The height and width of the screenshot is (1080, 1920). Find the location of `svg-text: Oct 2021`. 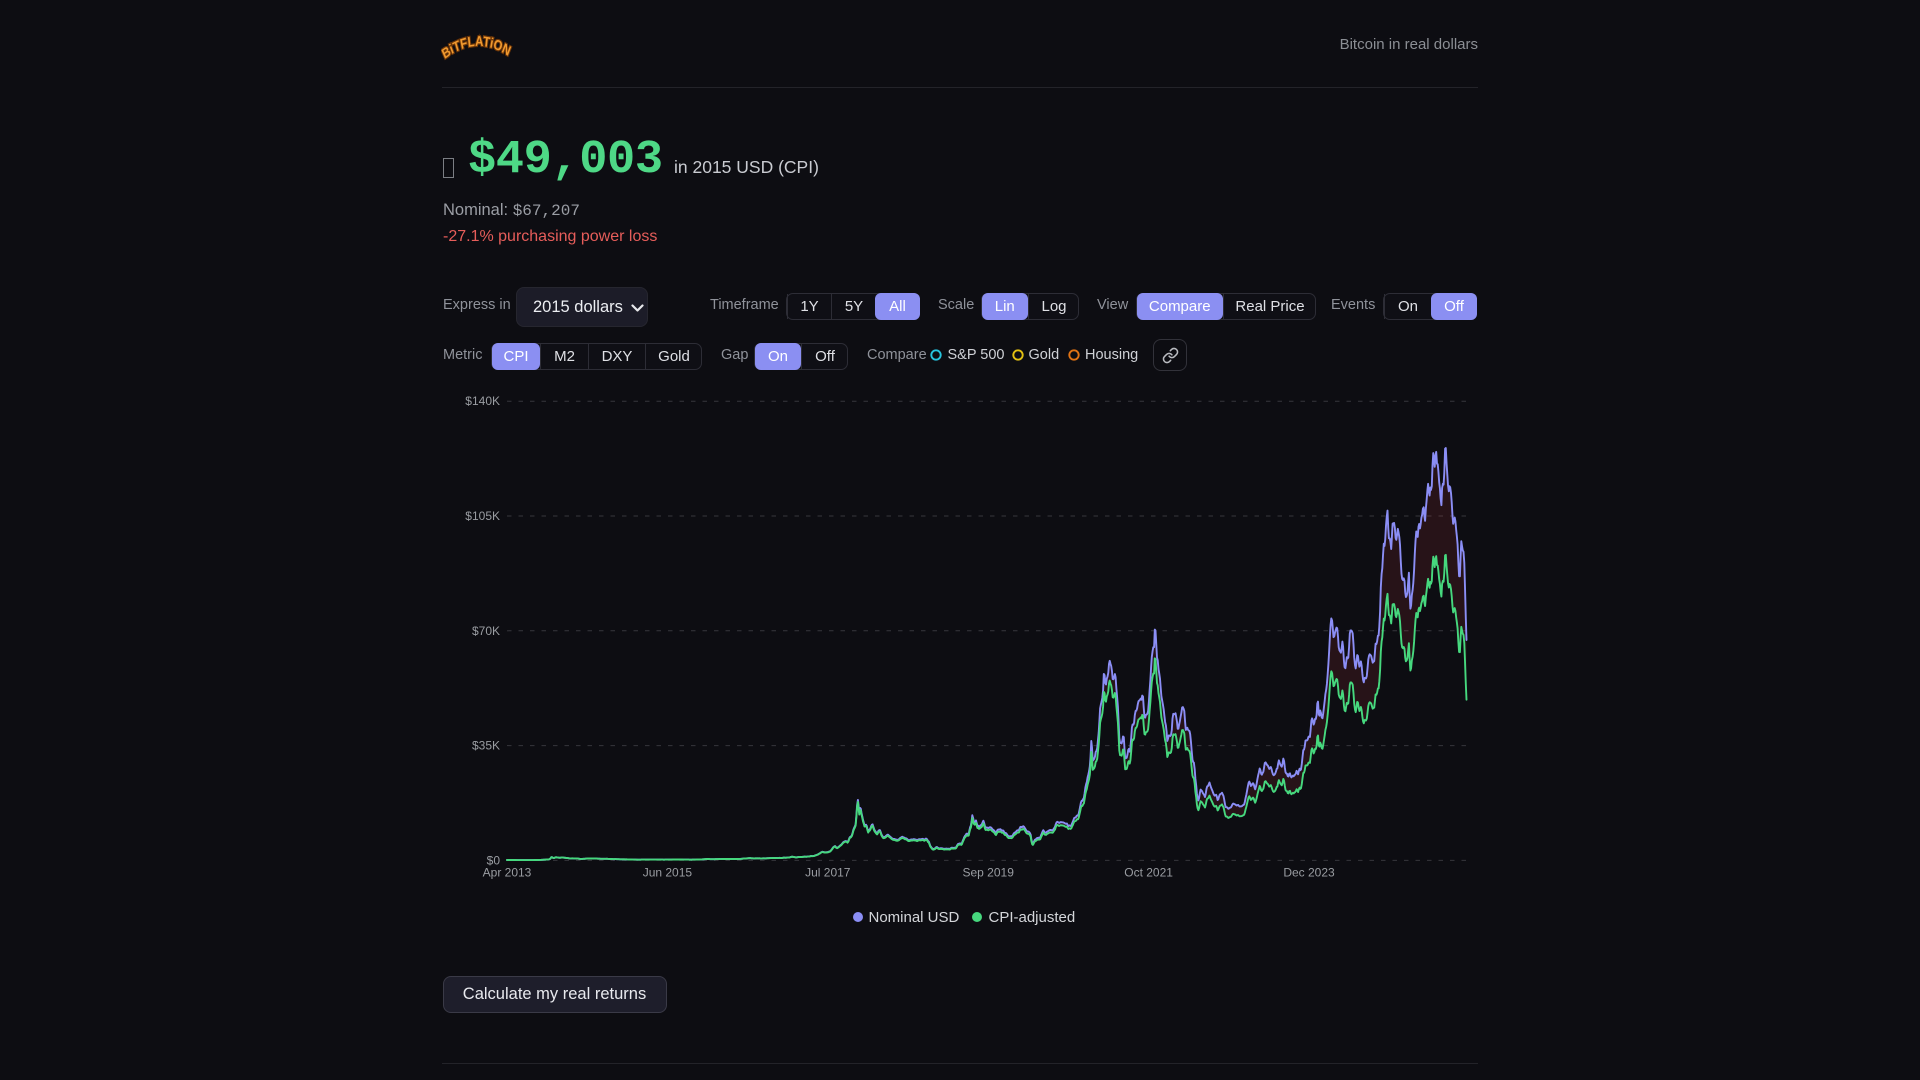

svg-text: Oct 2021 is located at coordinates (1148, 873).